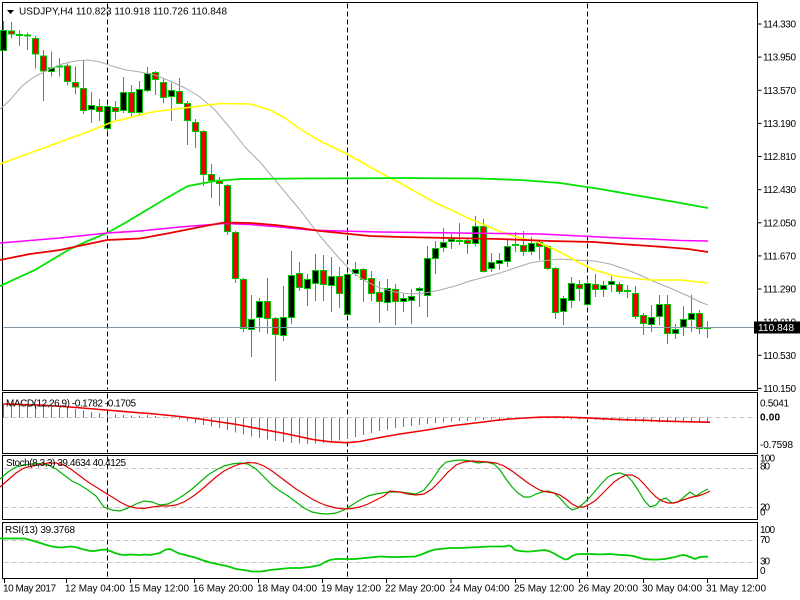  Describe the element at coordinates (779, 290) in the screenshot. I see `svg-text: 111.290` at that location.